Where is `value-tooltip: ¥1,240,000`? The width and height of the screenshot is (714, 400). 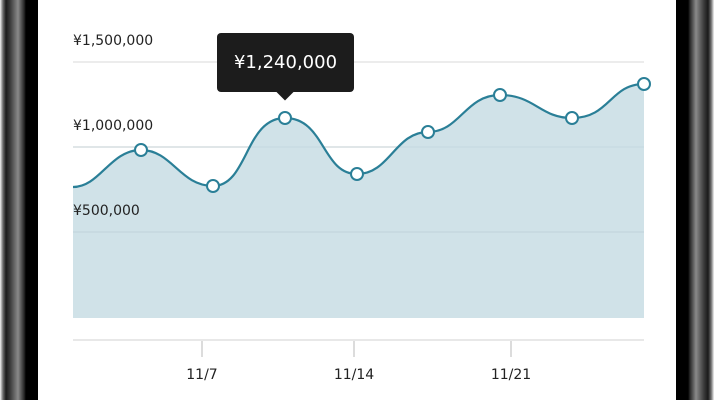
value-tooltip: ¥1,240,000 is located at coordinates (285, 62).